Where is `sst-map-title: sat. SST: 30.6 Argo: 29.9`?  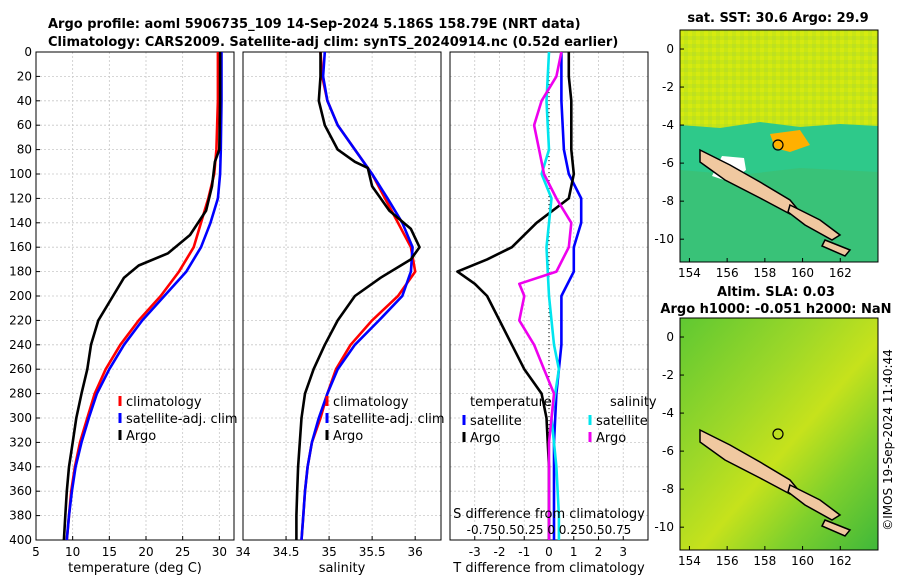 sst-map-title: sat. SST: 30.6 Argo: 29.9 is located at coordinates (777, 18).